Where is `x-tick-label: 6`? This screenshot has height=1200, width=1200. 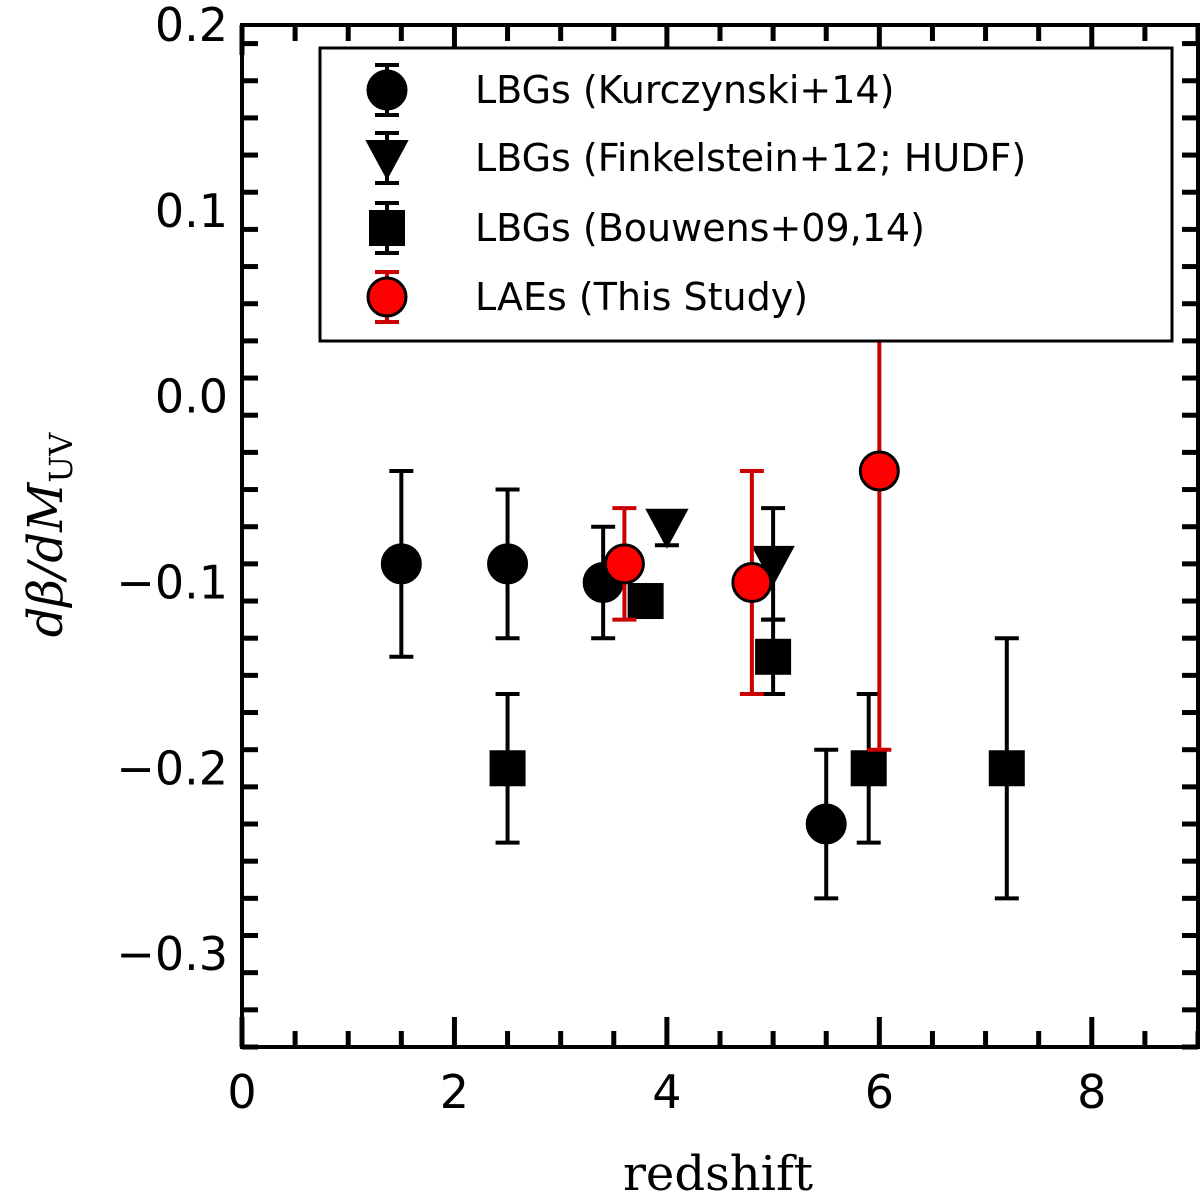
x-tick-label: 6 is located at coordinates (879, 1092).